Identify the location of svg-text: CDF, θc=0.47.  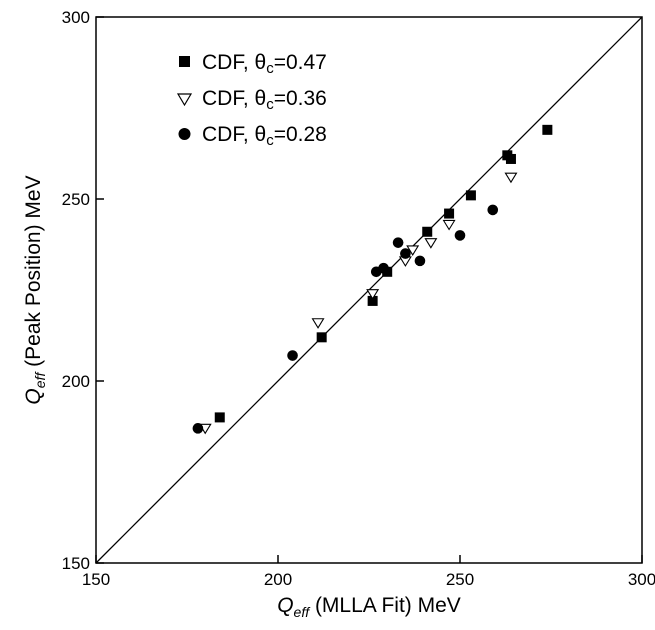
(264, 64).